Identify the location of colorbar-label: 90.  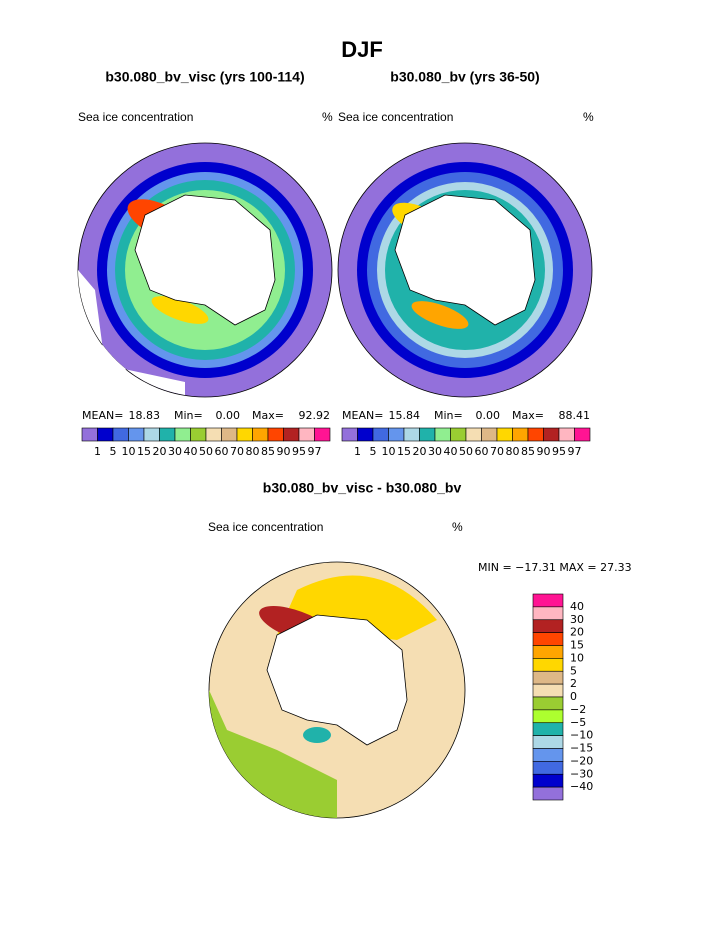
(544, 451).